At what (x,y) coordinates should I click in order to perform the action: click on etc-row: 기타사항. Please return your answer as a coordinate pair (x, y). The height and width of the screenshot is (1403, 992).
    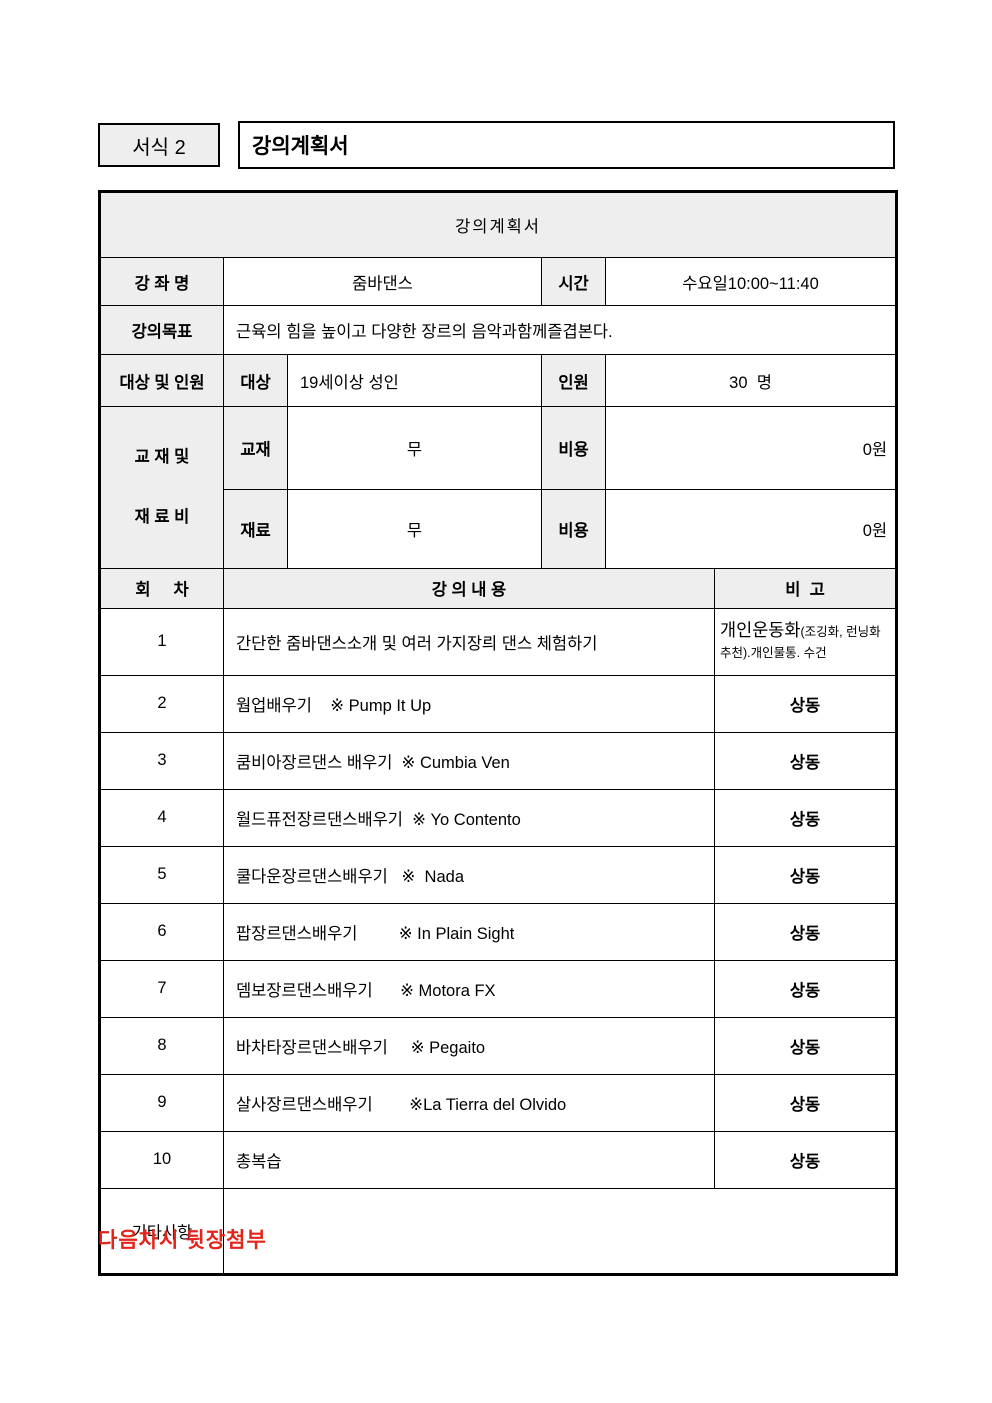
    Looking at the image, I should click on (498, 1231).